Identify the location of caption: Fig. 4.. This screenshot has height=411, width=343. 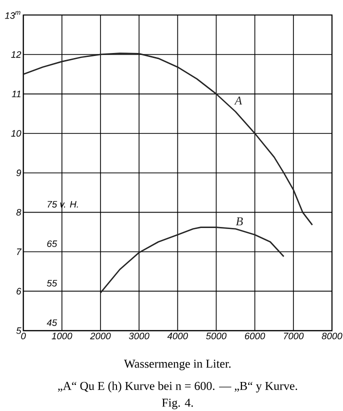
(177, 404).